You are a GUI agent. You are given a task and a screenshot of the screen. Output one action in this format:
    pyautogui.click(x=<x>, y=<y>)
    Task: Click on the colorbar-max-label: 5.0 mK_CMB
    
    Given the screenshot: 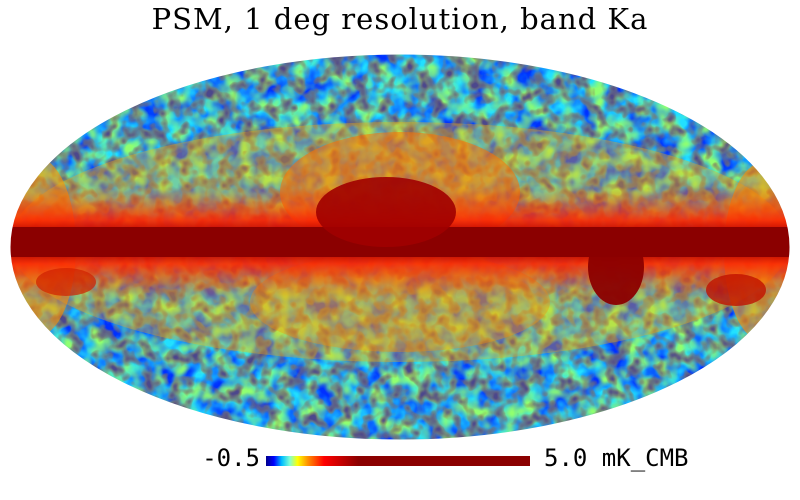 What is the action you would take?
    pyautogui.click(x=616, y=458)
    